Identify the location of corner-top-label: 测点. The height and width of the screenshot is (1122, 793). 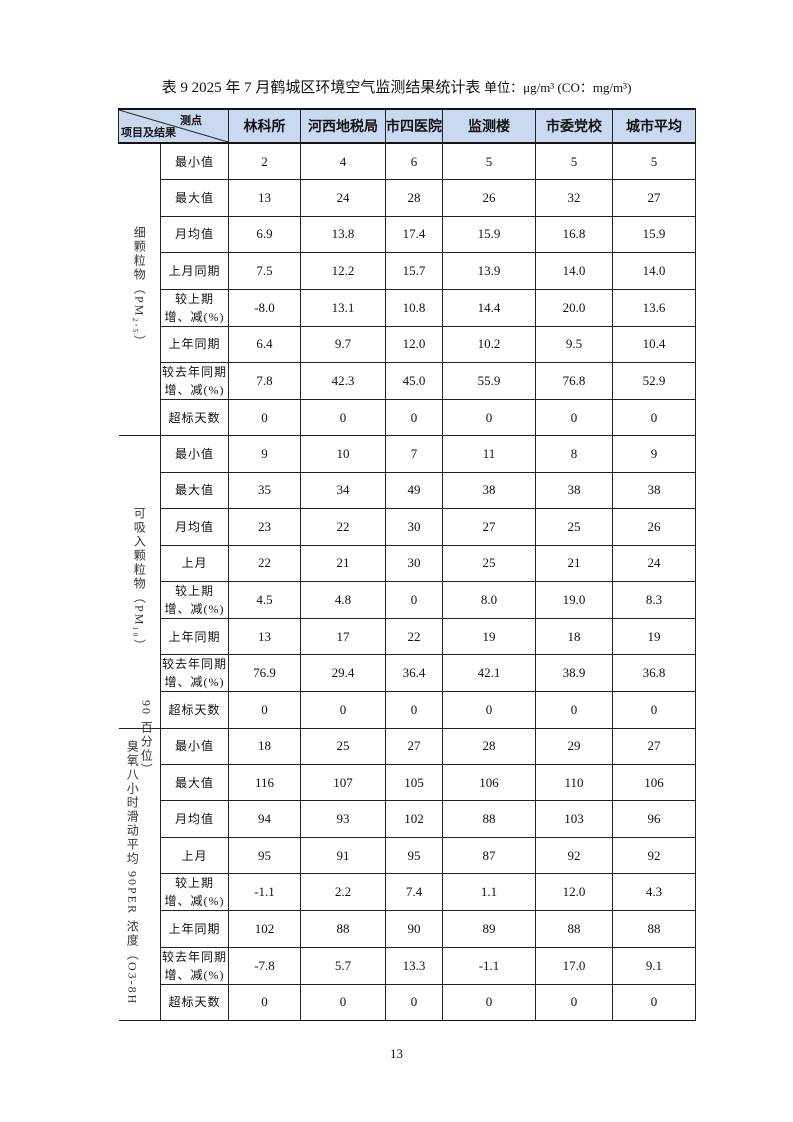
(191, 121).